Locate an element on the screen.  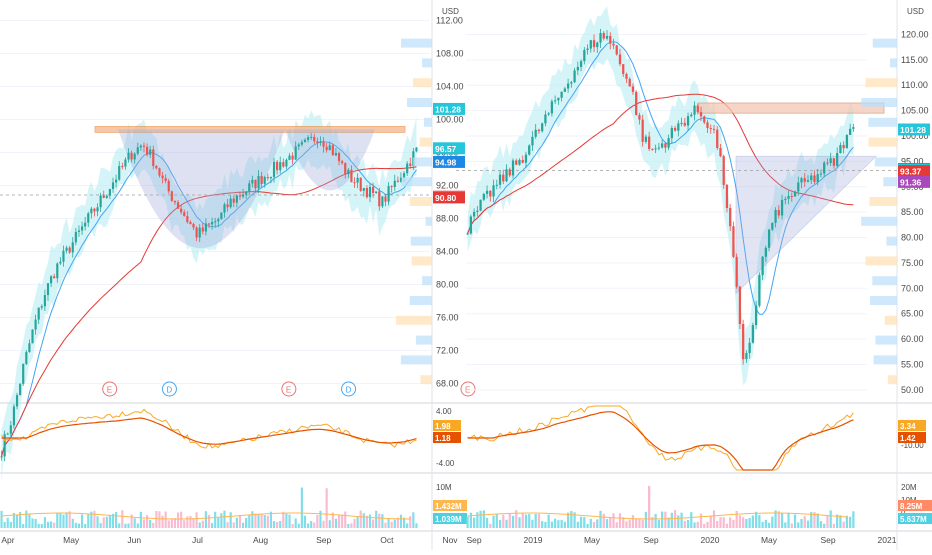
price-label-bg is located at coordinates (449, 161).